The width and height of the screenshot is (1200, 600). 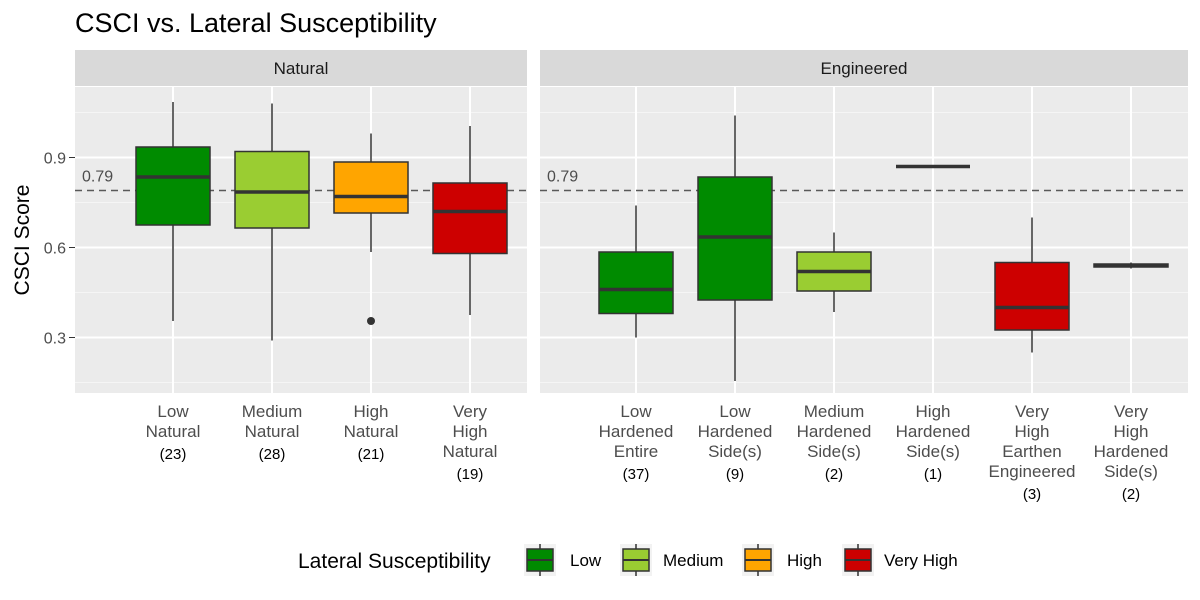 I want to click on legend-label: Medium, so click(x=693, y=560).